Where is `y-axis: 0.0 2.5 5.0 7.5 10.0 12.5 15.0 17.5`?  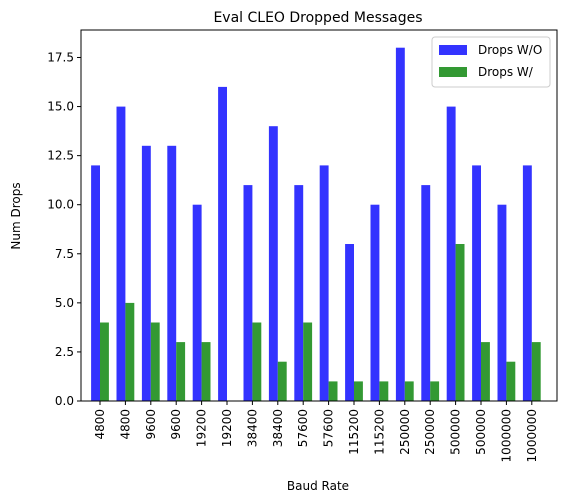
y-axis: 0.0 2.5 5.0 7.5 10.0 12.5 15.0 17.5 is located at coordinates (64, 229).